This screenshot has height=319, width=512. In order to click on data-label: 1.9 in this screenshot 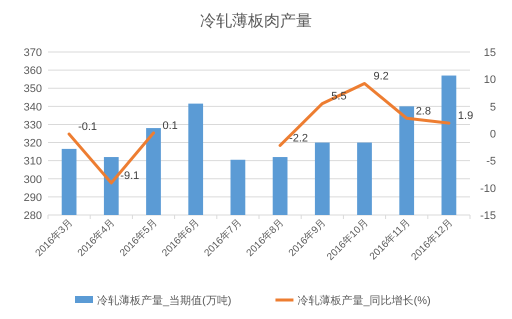, I will do `click(466, 116)`.